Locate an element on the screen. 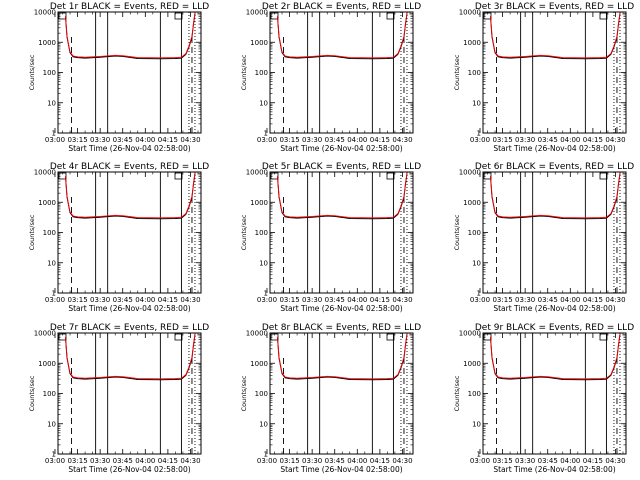 This screenshot has height=480, width=640. panel-title: Det 1r BLACK = Events, RED = LLD is located at coordinates (129, 7).